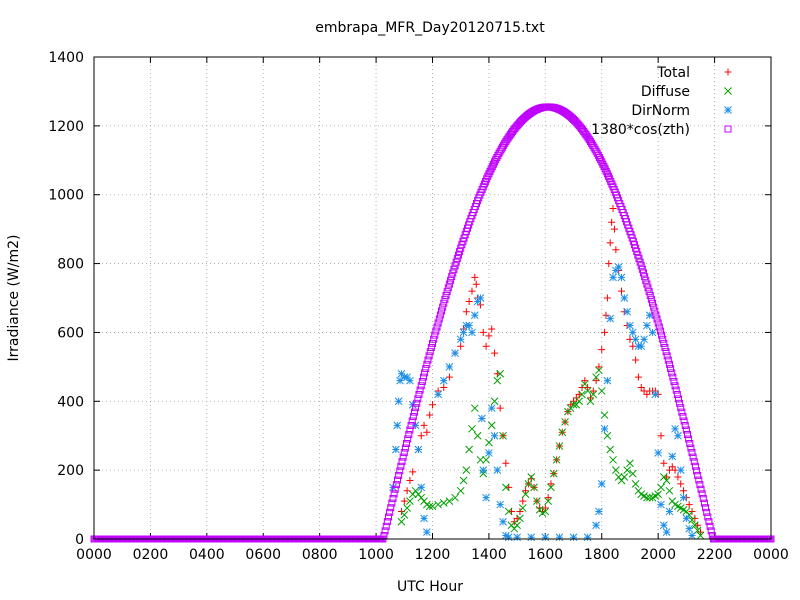 The width and height of the screenshot is (800, 600). What do you see at coordinates (66, 127) in the screenshot?
I see `y-tick-label: 1200` at bounding box center [66, 127].